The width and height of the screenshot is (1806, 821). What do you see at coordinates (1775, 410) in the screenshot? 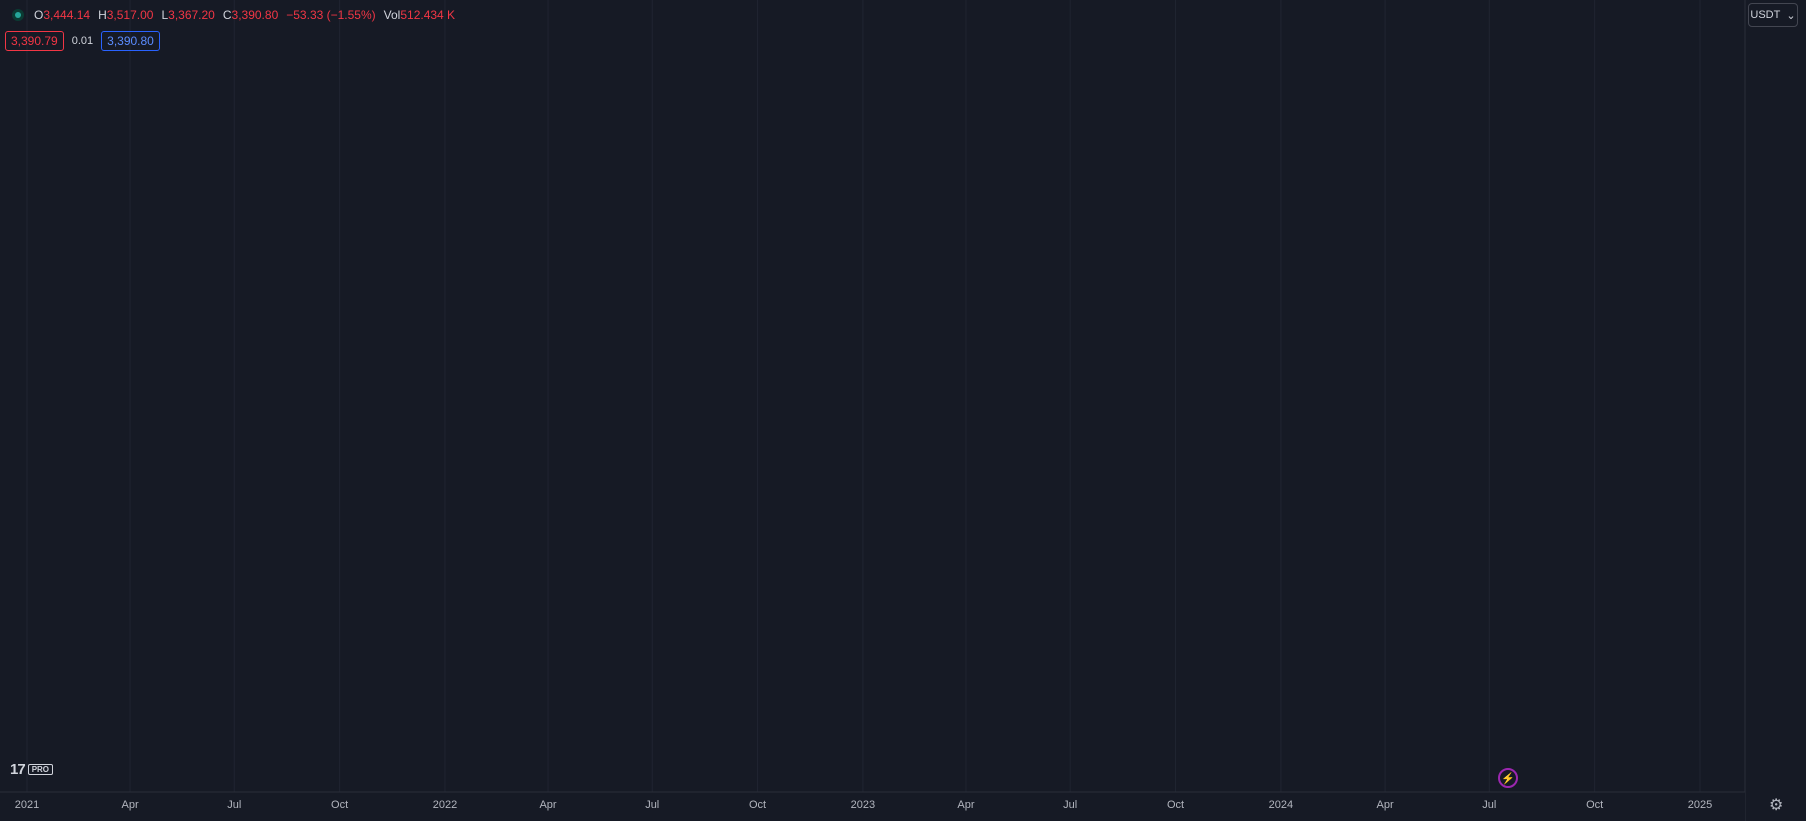
I see `price-axis-panel` at bounding box center [1775, 410].